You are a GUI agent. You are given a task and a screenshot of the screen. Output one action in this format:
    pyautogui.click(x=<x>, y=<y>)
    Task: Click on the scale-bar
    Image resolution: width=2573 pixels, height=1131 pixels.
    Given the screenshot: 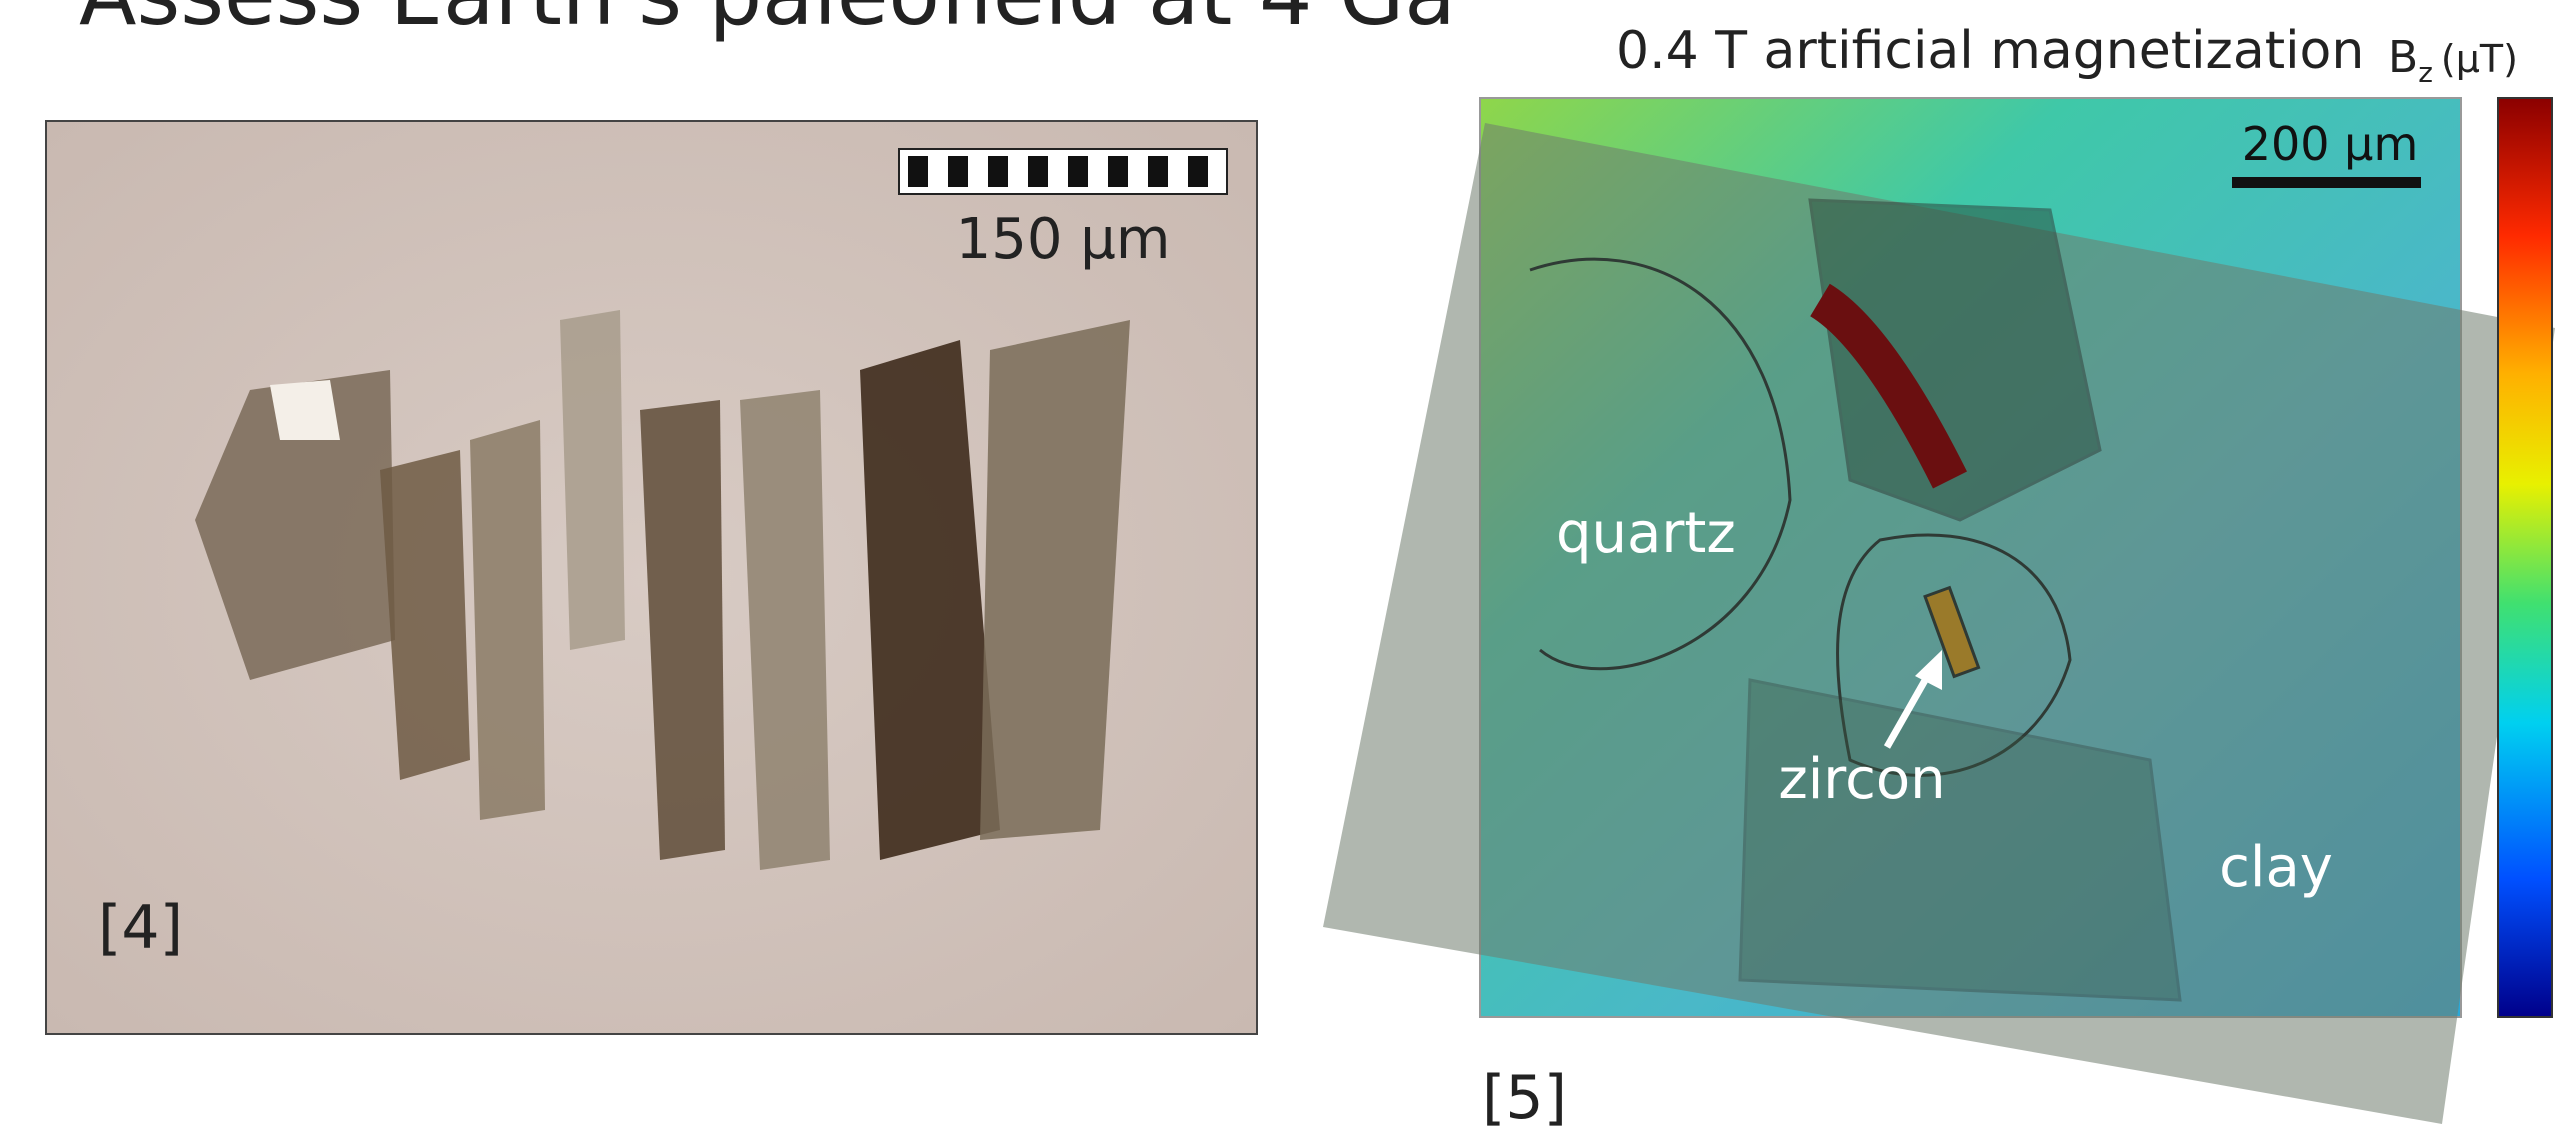 What is the action you would take?
    pyautogui.click(x=1063, y=171)
    